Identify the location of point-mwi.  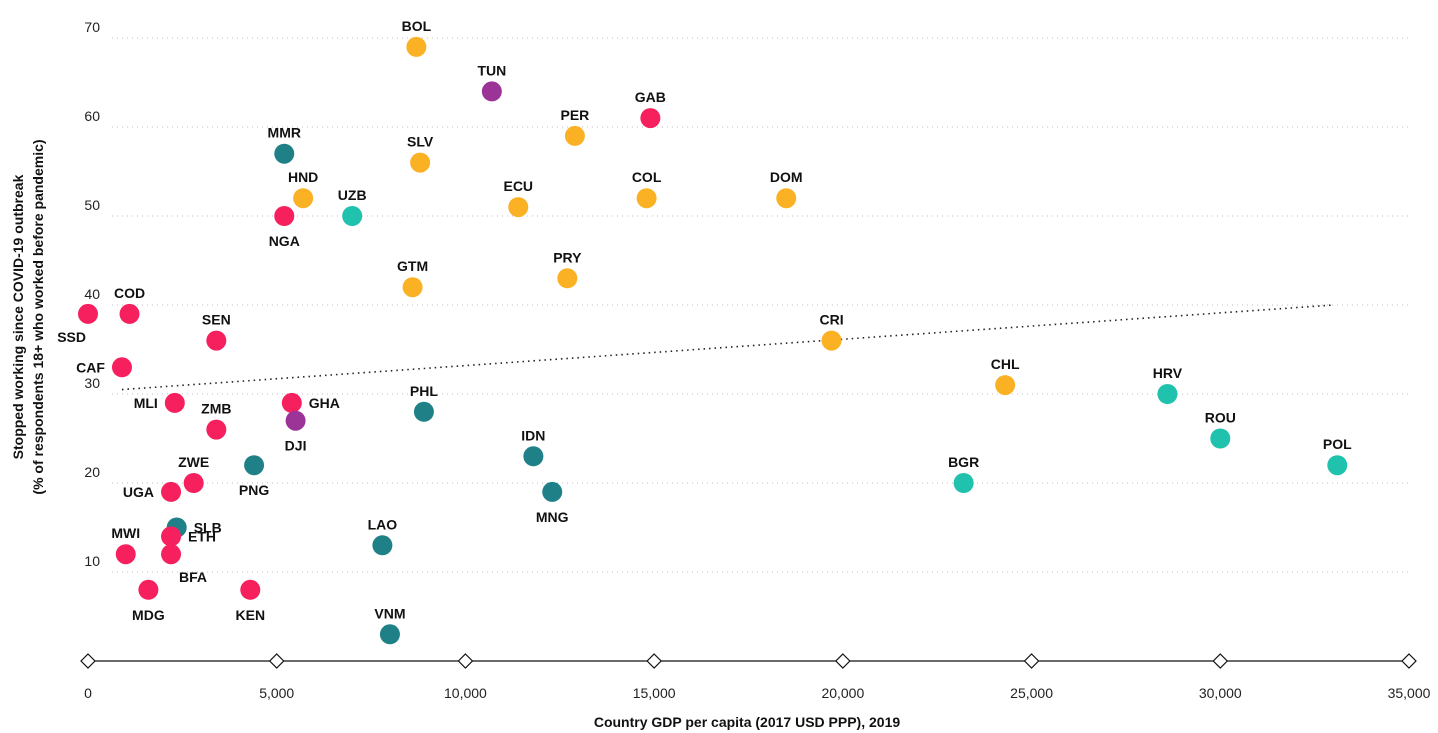
(125, 554).